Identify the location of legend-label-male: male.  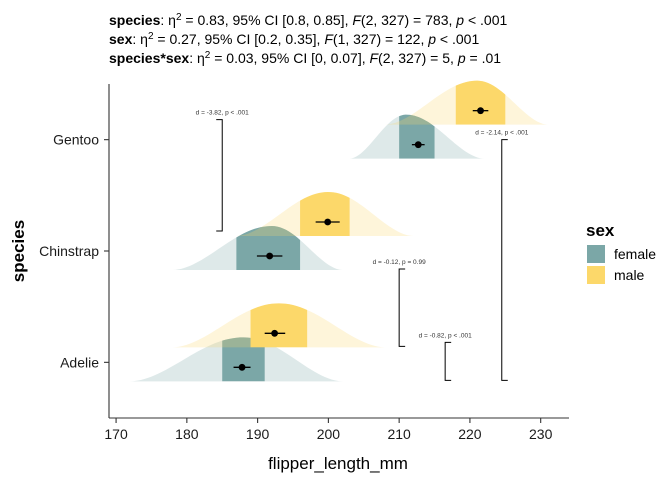
(629, 275).